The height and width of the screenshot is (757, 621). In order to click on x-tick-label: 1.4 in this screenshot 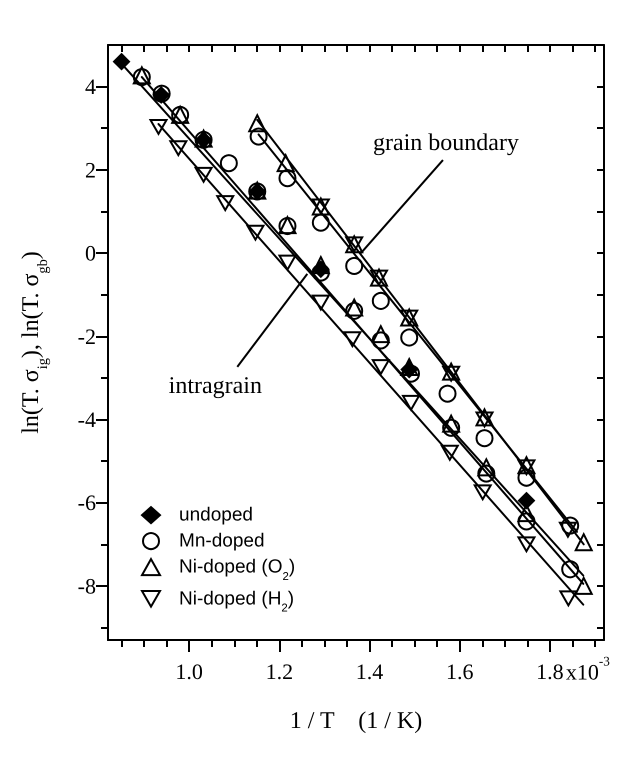, I will do `click(370, 671)`.